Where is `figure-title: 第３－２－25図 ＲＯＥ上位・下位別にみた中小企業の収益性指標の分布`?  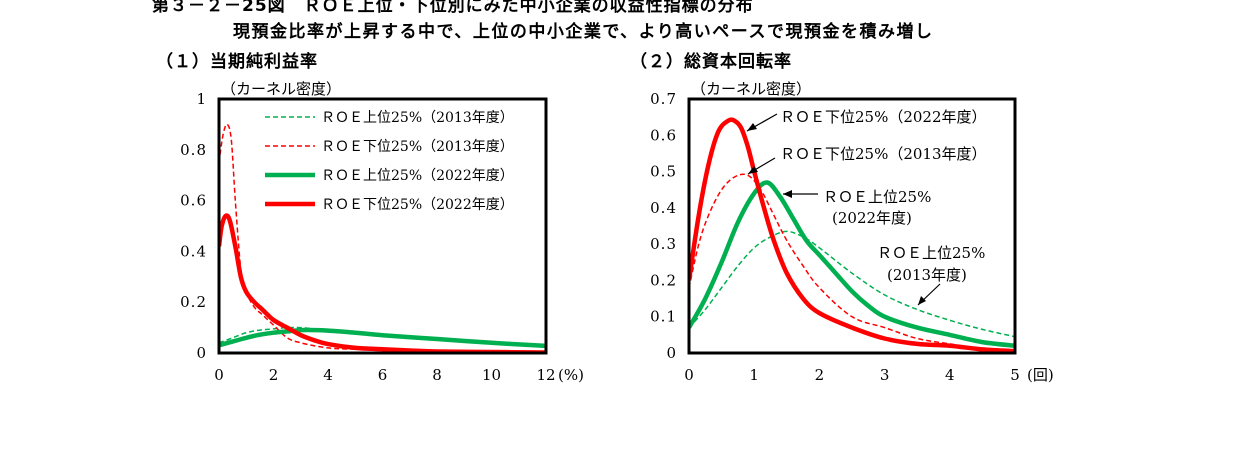
figure-title: 第３－２－25図 ＲＯＥ上位・下位別にみた中小企業の収益性指標の分布 is located at coordinates (453, 8).